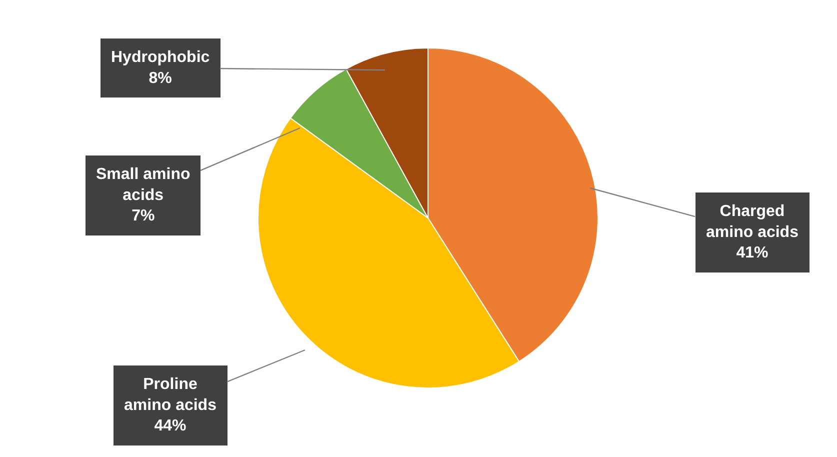  What do you see at coordinates (143, 216) in the screenshot?
I see `data-label: 7%` at bounding box center [143, 216].